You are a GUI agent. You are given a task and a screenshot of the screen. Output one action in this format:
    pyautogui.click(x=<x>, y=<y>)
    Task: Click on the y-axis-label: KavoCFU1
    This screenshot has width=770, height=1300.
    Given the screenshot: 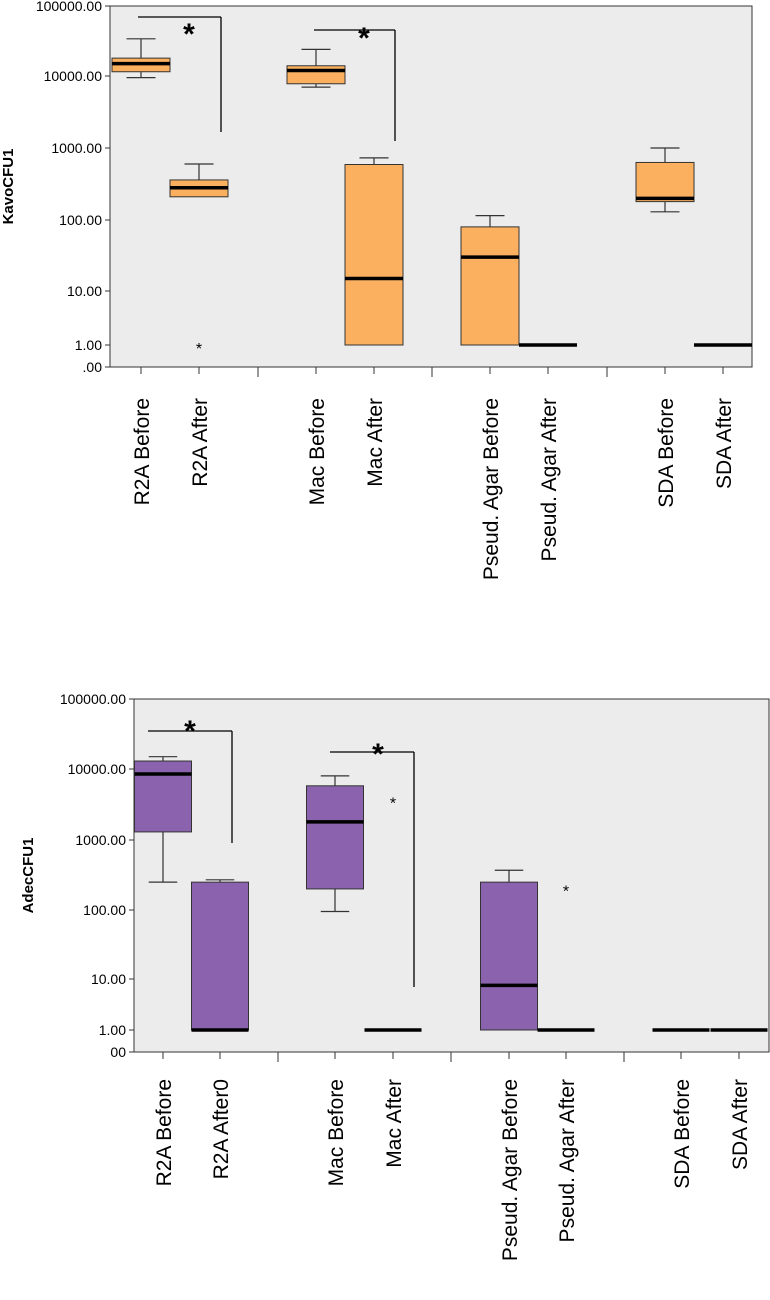 What is the action you would take?
    pyautogui.click(x=8, y=187)
    